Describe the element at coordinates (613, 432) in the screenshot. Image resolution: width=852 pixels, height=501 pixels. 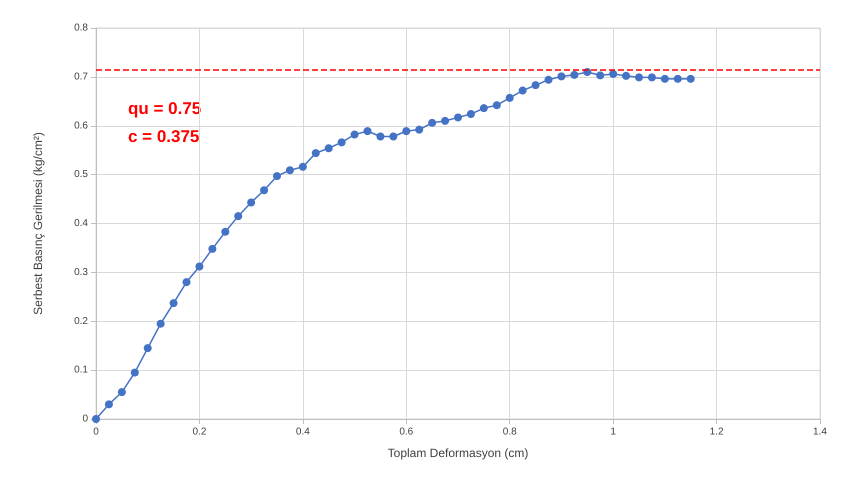
I see `x-tick-label: 1` at that location.